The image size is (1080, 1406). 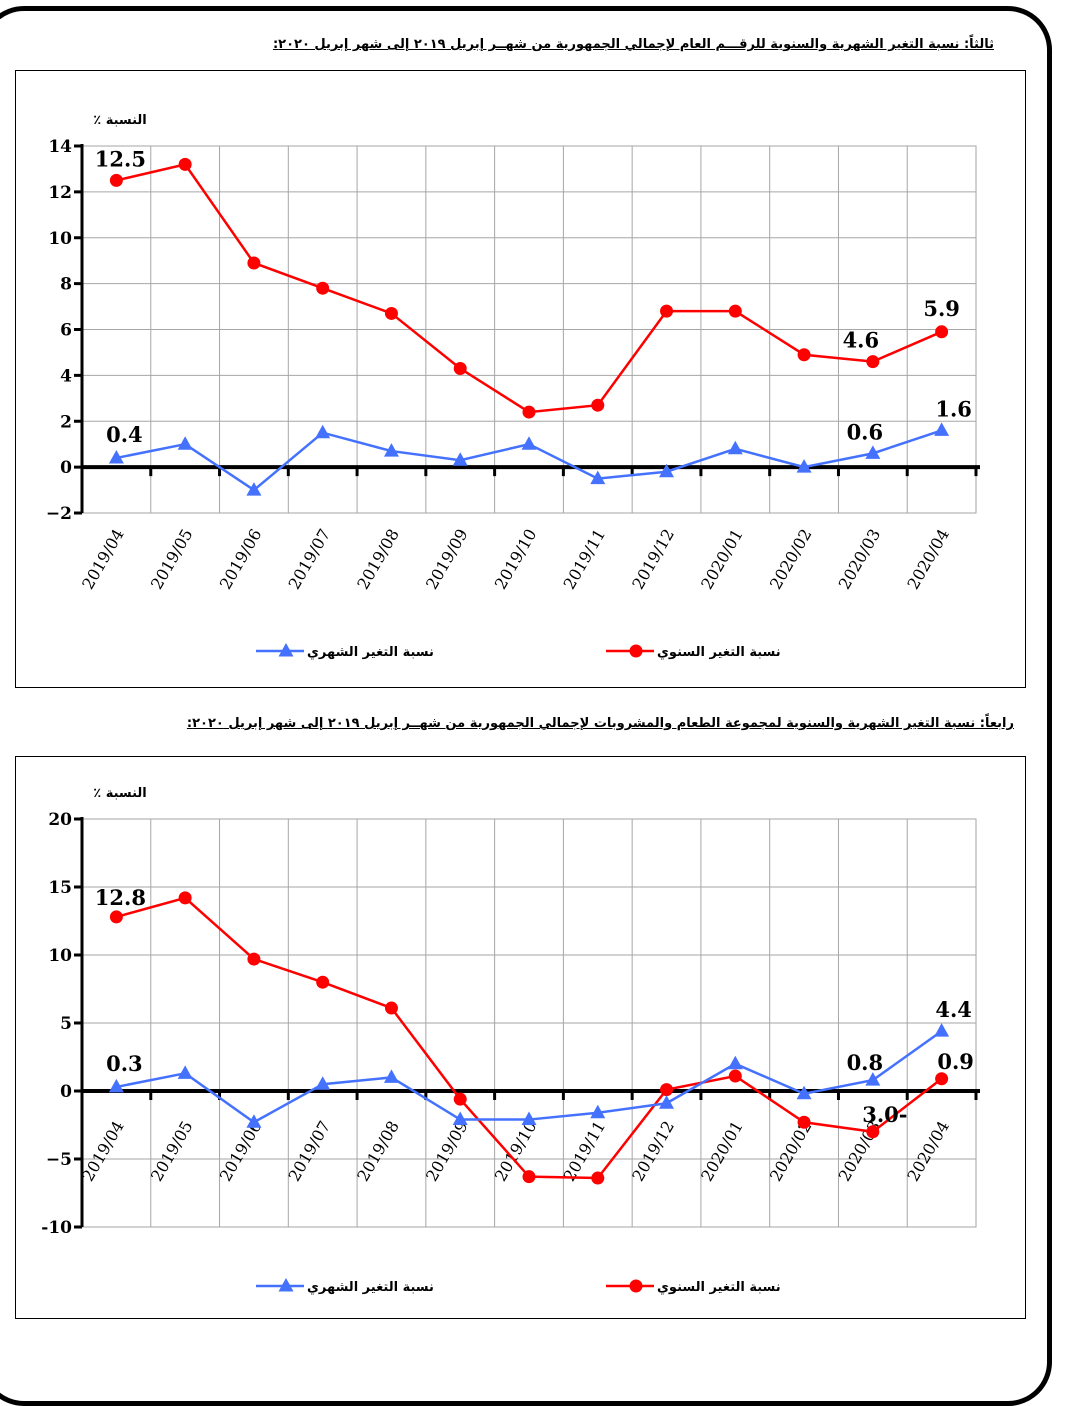 I want to click on x-tick-label: 2020/01, so click(x=722, y=1151).